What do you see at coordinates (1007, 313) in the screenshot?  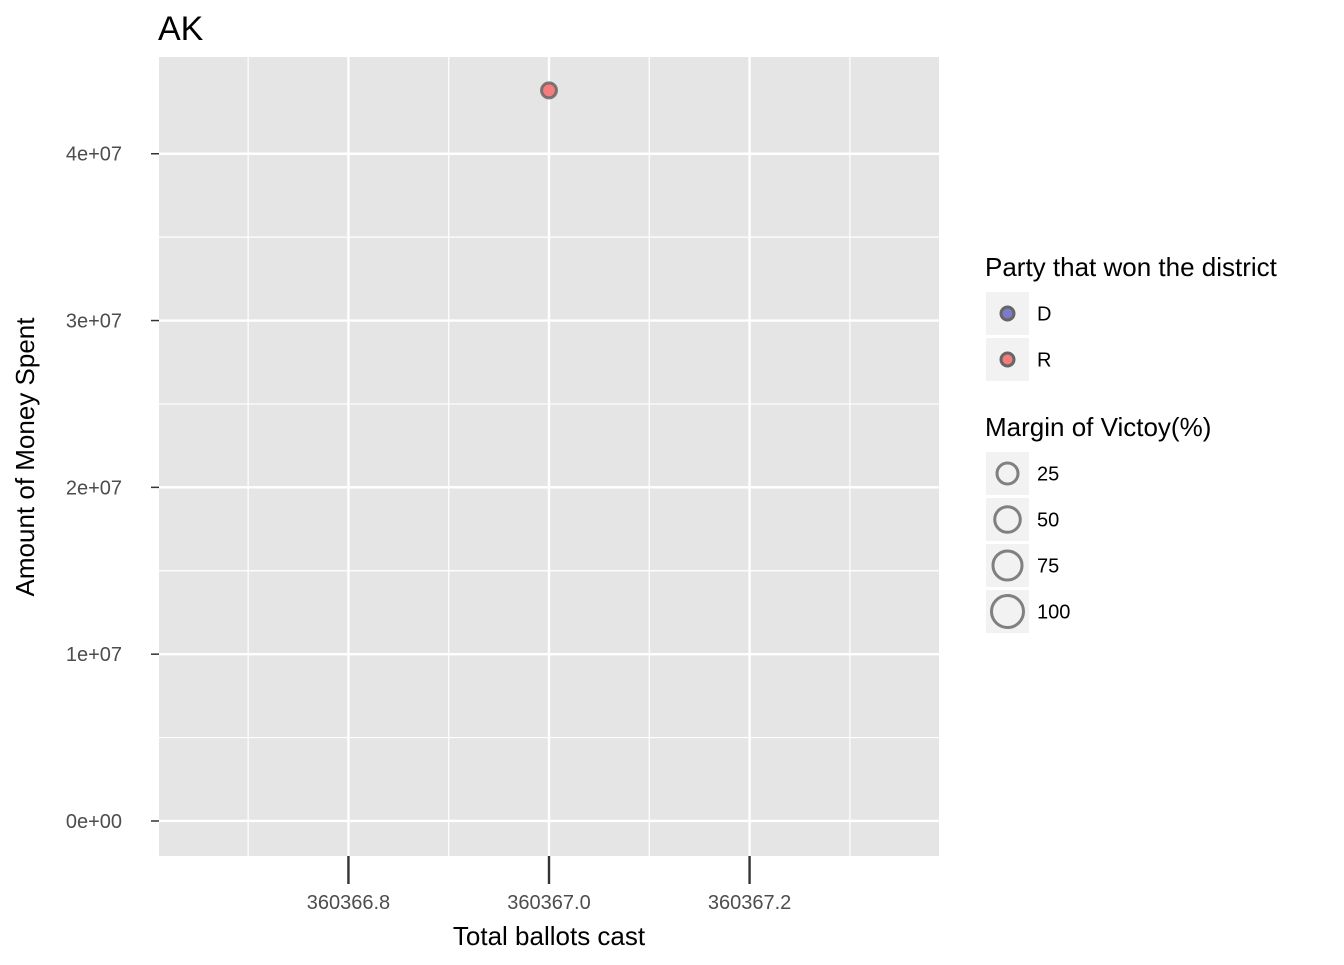 I see `legend-swatch-D` at bounding box center [1007, 313].